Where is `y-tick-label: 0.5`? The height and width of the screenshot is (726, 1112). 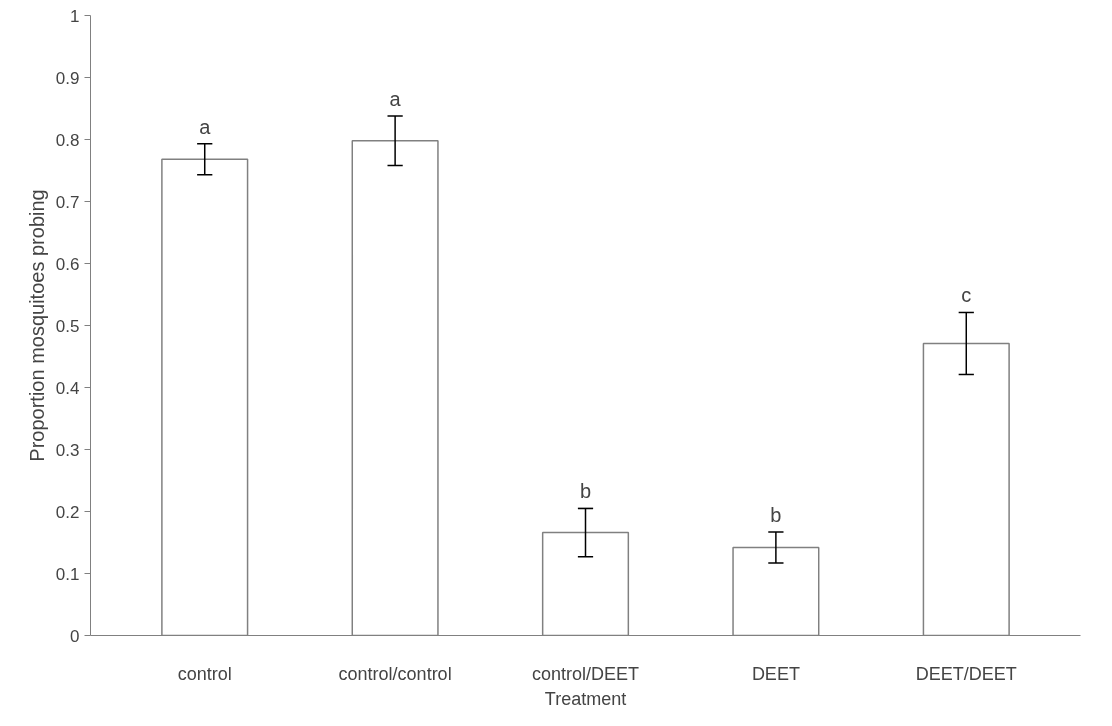
y-tick-label: 0.5 is located at coordinates (67, 326).